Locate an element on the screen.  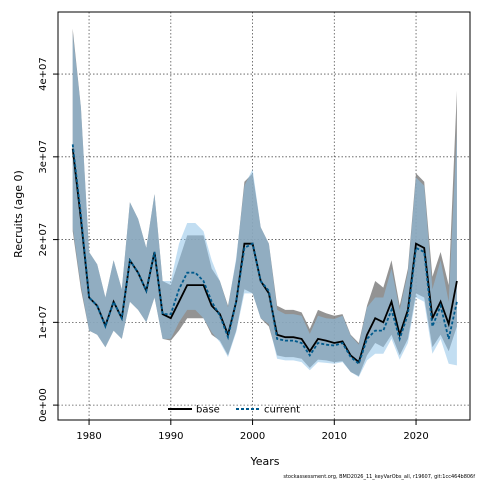
x-tick-label: 2010 is located at coordinates (334, 436).